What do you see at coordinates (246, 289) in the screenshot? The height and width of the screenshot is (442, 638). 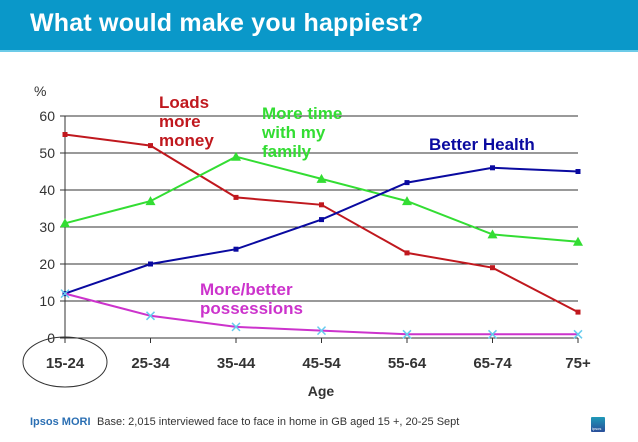 I see `series-label-3: More/better` at bounding box center [246, 289].